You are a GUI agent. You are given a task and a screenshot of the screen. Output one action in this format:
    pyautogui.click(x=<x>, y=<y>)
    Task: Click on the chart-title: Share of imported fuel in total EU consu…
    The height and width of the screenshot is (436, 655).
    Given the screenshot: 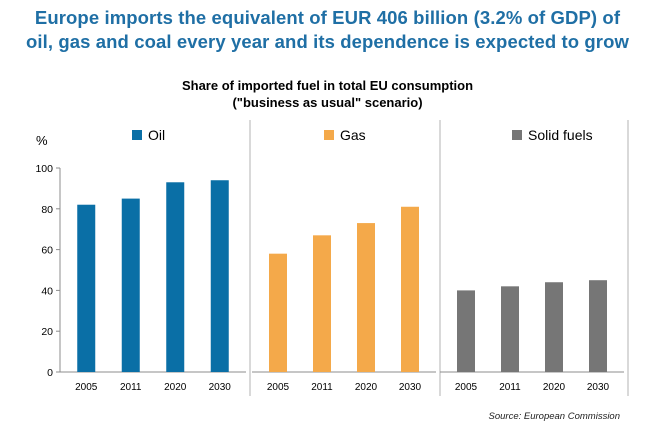 What is the action you would take?
    pyautogui.click(x=327, y=85)
    